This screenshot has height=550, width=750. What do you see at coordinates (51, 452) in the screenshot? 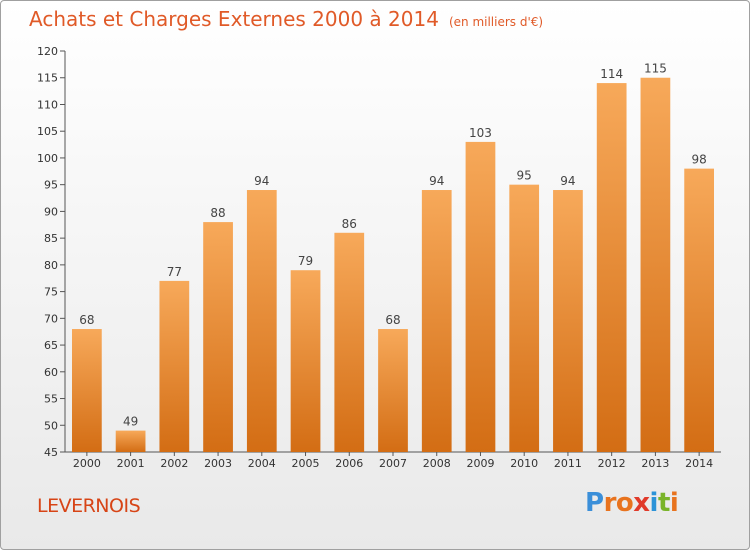
I see `y-tick-label: 45` at bounding box center [51, 452].